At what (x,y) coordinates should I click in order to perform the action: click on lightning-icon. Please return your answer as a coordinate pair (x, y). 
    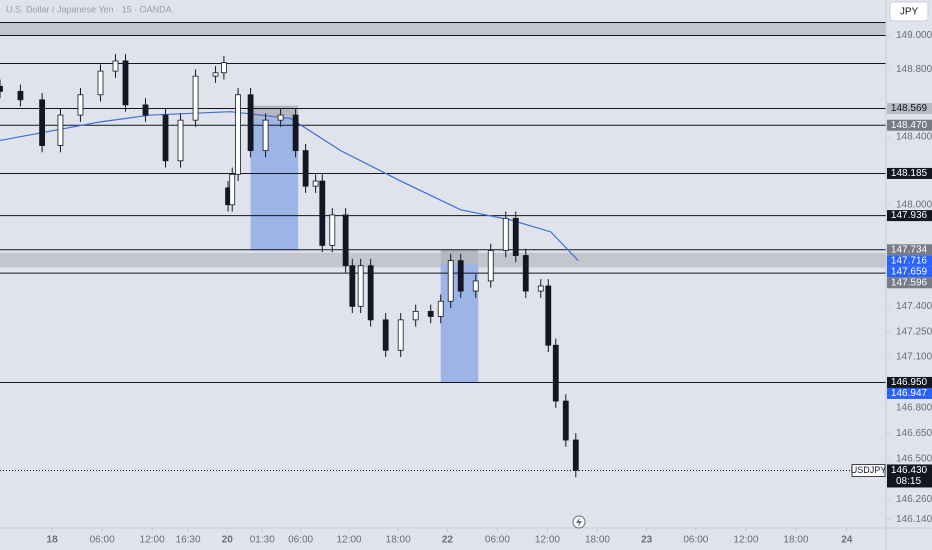
    Looking at the image, I should click on (579, 522).